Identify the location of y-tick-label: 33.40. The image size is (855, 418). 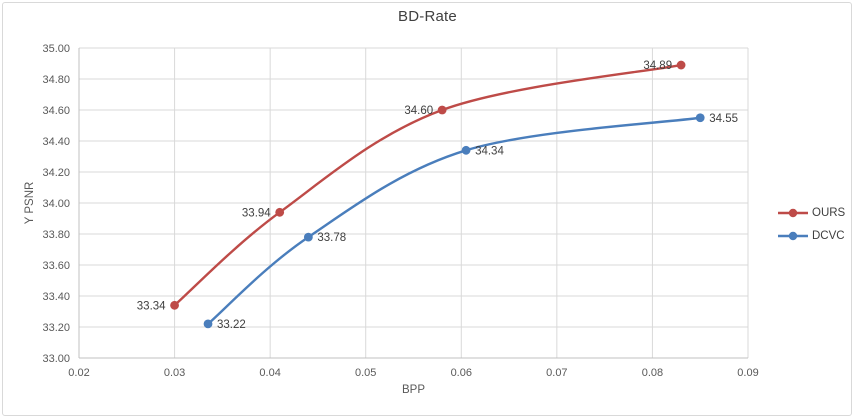
(56, 297).